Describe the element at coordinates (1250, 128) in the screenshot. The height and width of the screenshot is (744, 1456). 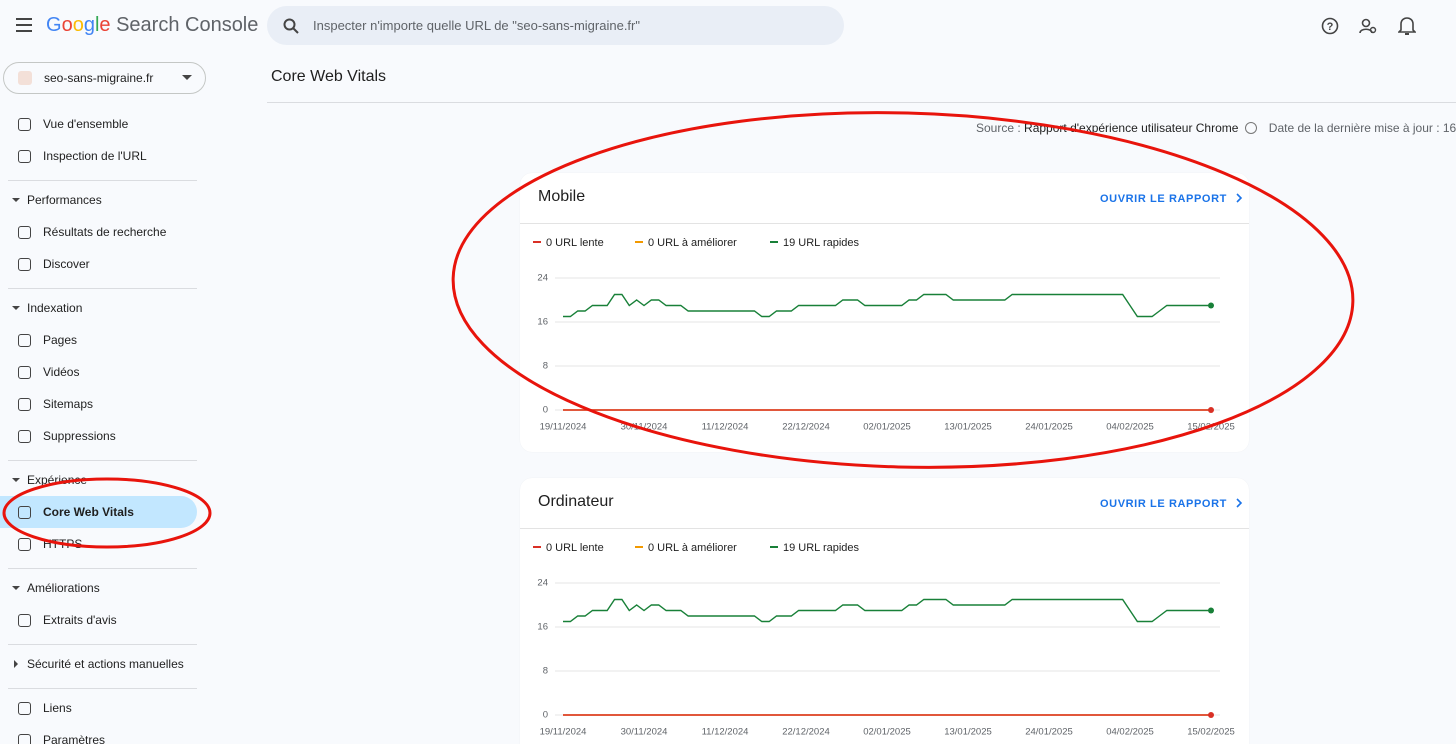
I see `info-icon` at that location.